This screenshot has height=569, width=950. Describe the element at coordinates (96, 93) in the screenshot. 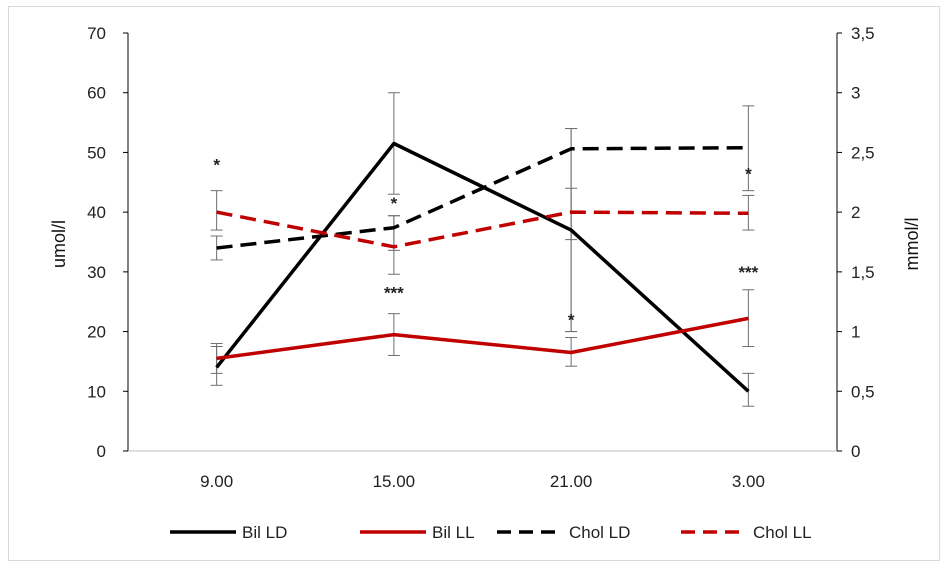

I see `y-left-tick-label: 60` at that location.